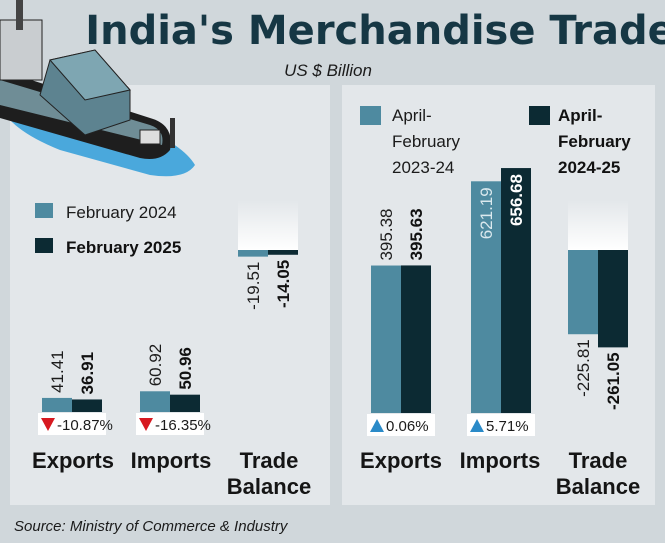  I want to click on legend-label-feb-2025: February 2025, so click(123, 247).